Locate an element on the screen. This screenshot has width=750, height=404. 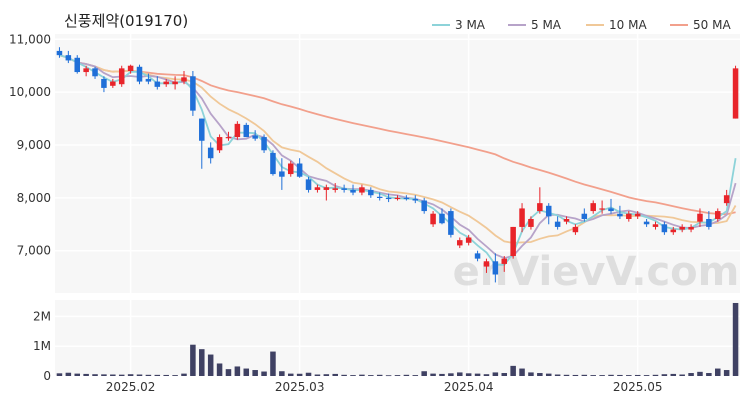
y-tick-label: 7,000 is located at coordinates (34, 251).